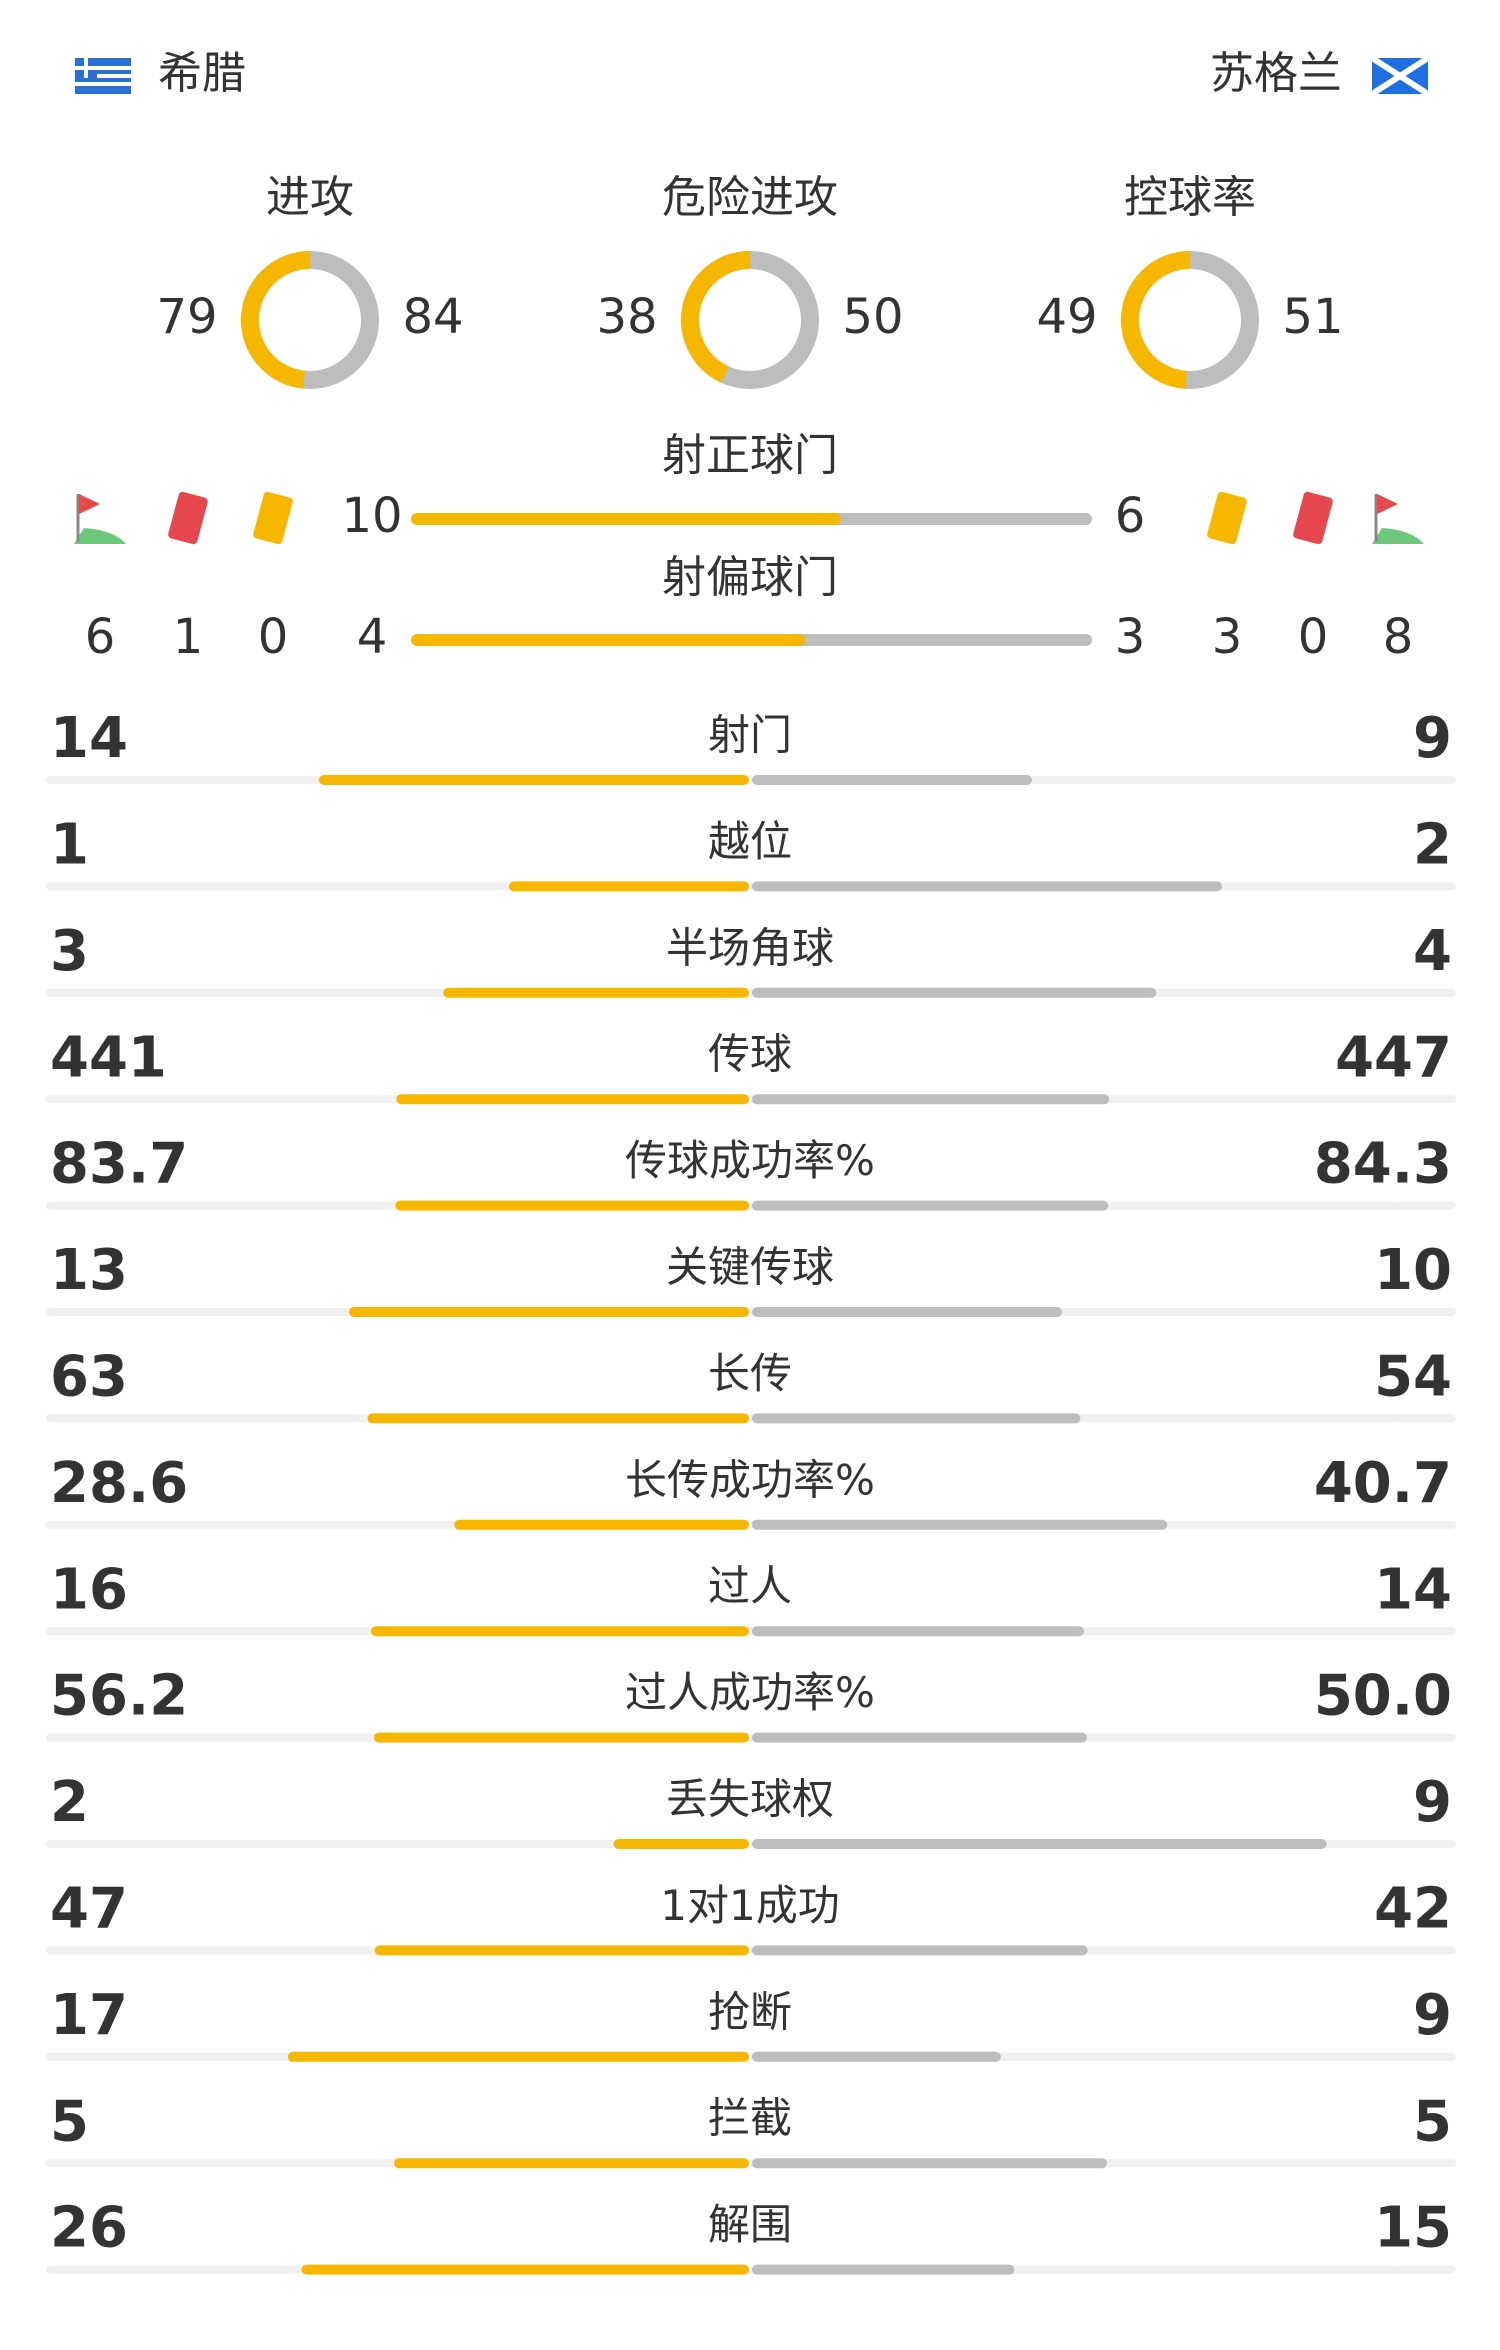 Image resolution: width=1500 pixels, height=2350 pixels. I want to click on greece-flag, so click(103, 76).